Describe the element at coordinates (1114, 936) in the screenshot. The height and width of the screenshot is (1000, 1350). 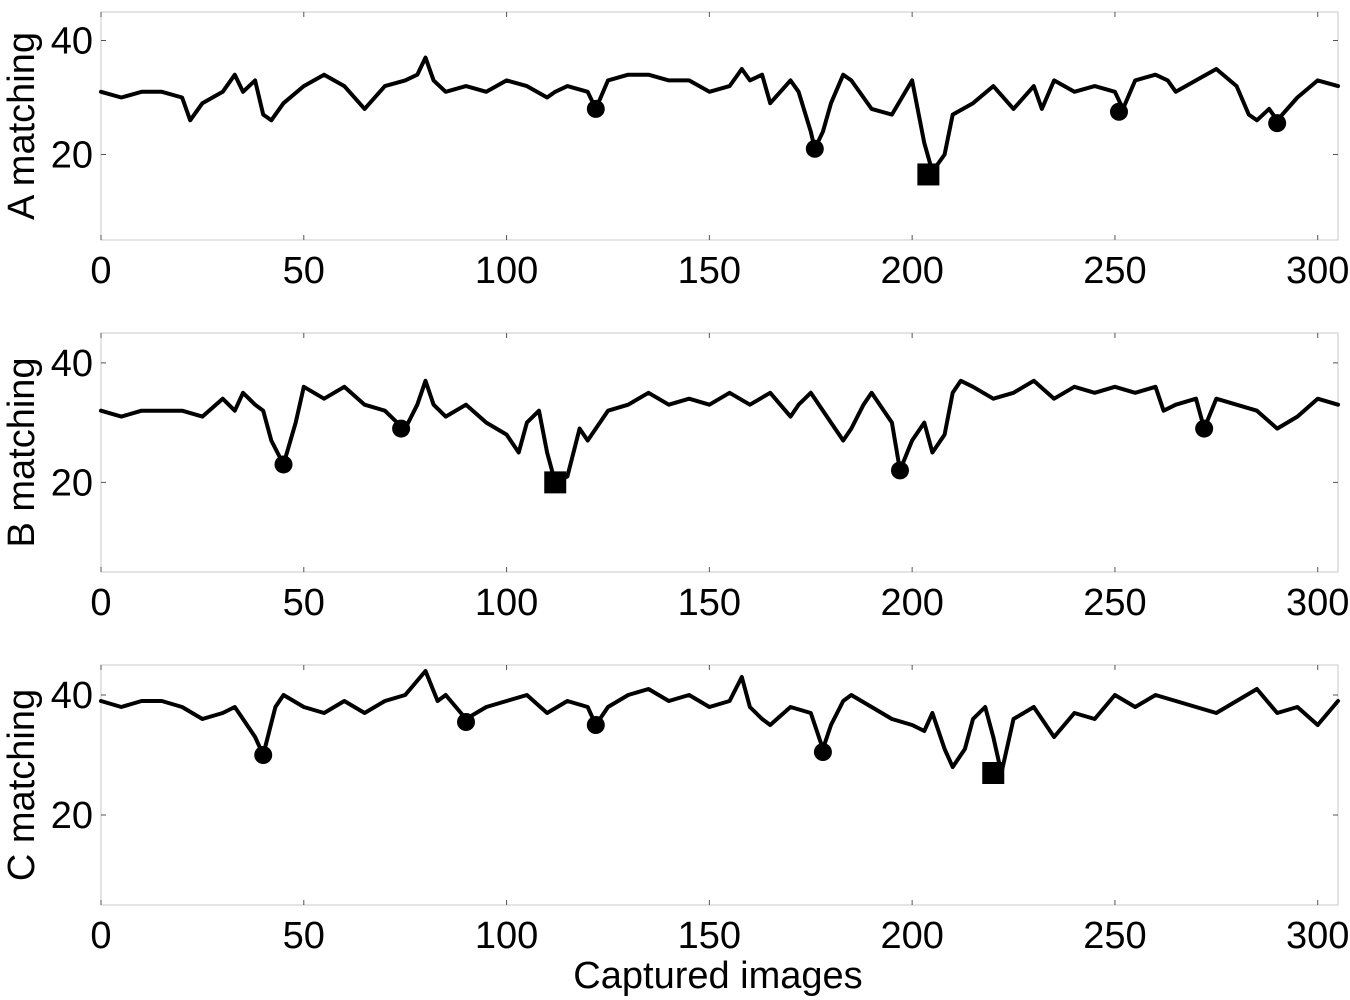
I see `panel-c-x-tick-label: 250` at that location.